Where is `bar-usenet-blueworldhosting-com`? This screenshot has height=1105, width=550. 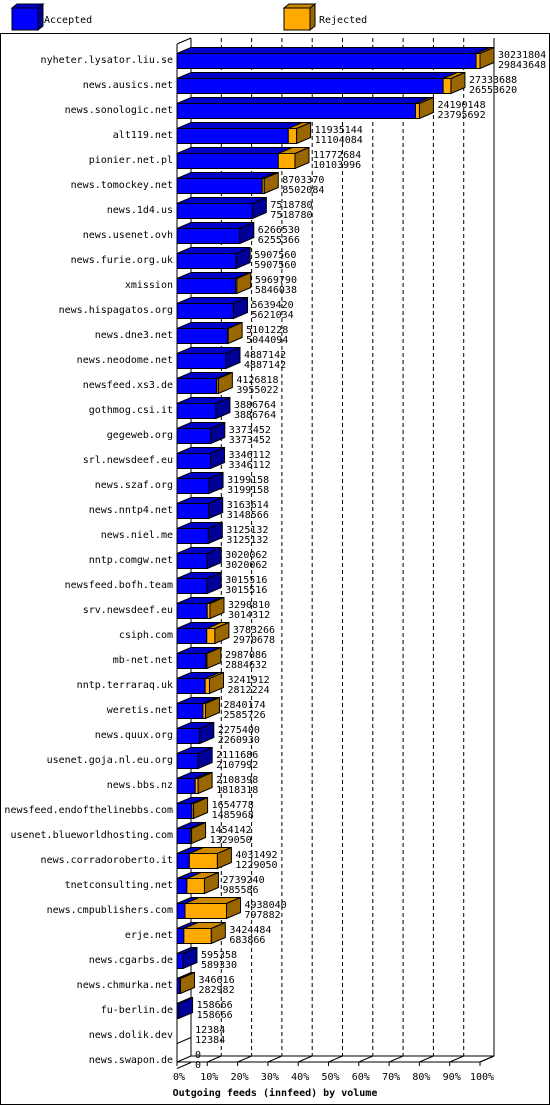
bar-usenet-blueworldhosting-com is located at coordinates (191, 833).